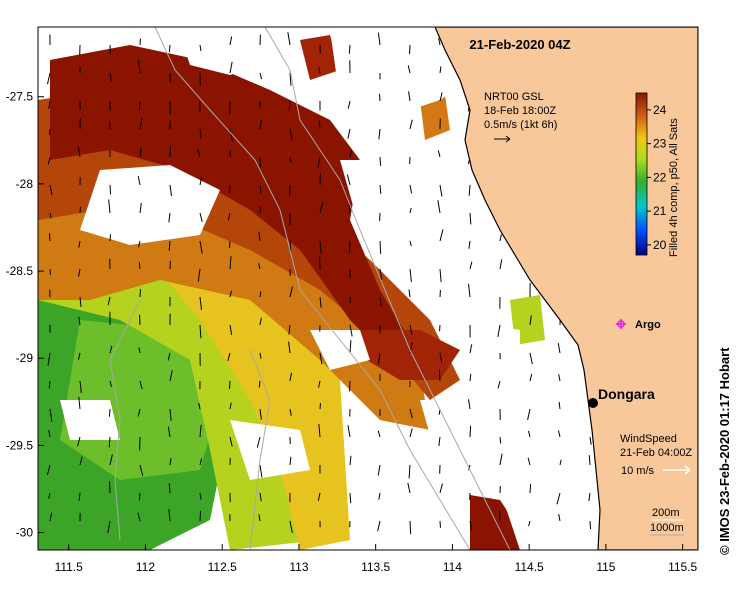  I want to click on lat-tick-label: -30, so click(25, 533).